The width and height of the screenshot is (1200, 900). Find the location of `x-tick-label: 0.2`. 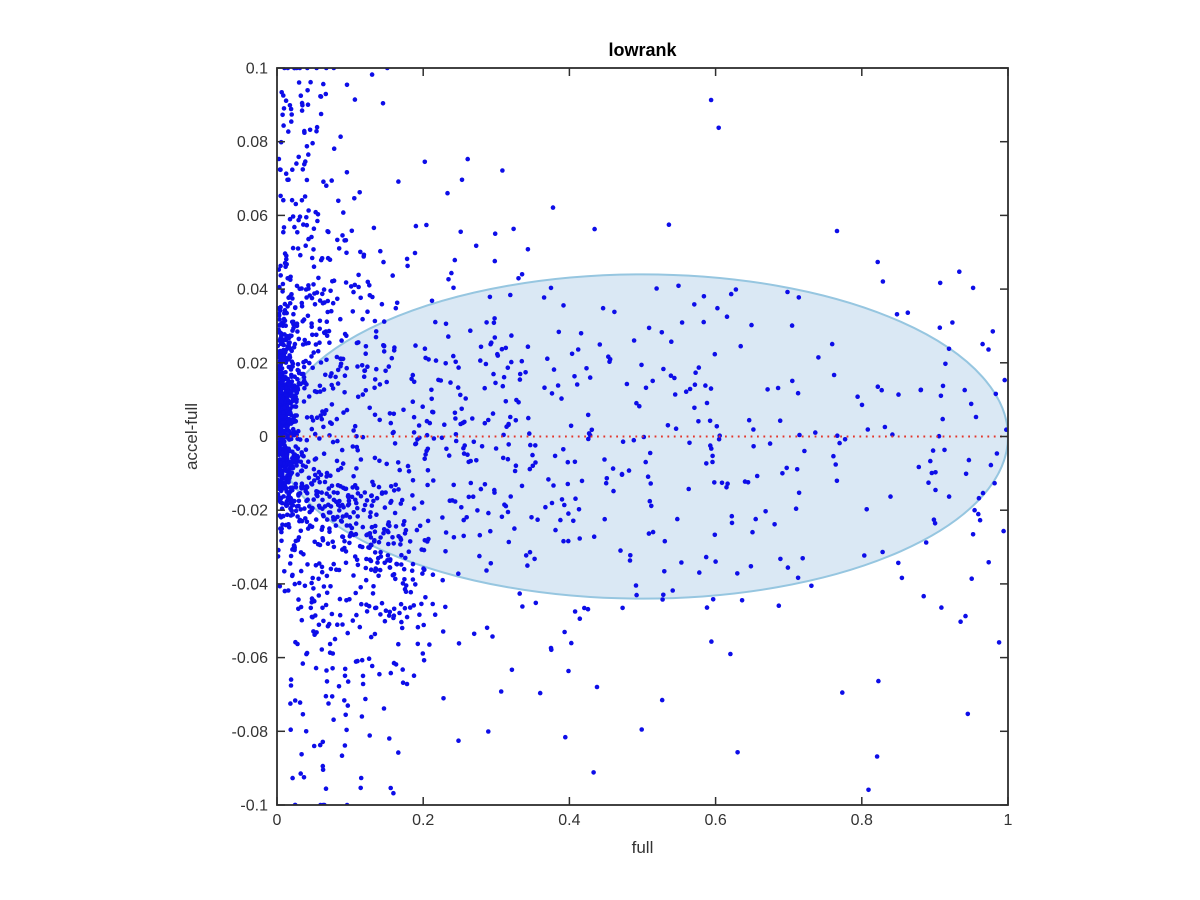

x-tick-label: 0.2 is located at coordinates (423, 820).